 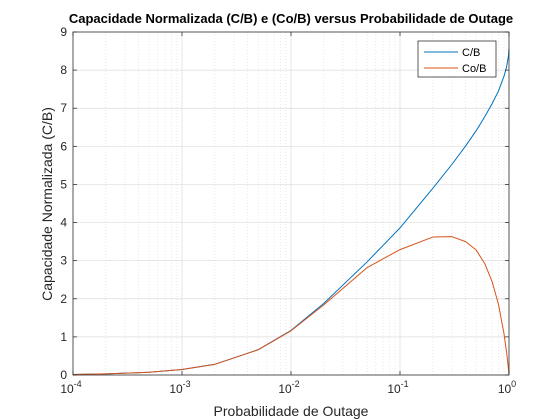 What do you see at coordinates (179, 387) in the screenshot?
I see `x-tick-label: 10⁻³` at bounding box center [179, 387].